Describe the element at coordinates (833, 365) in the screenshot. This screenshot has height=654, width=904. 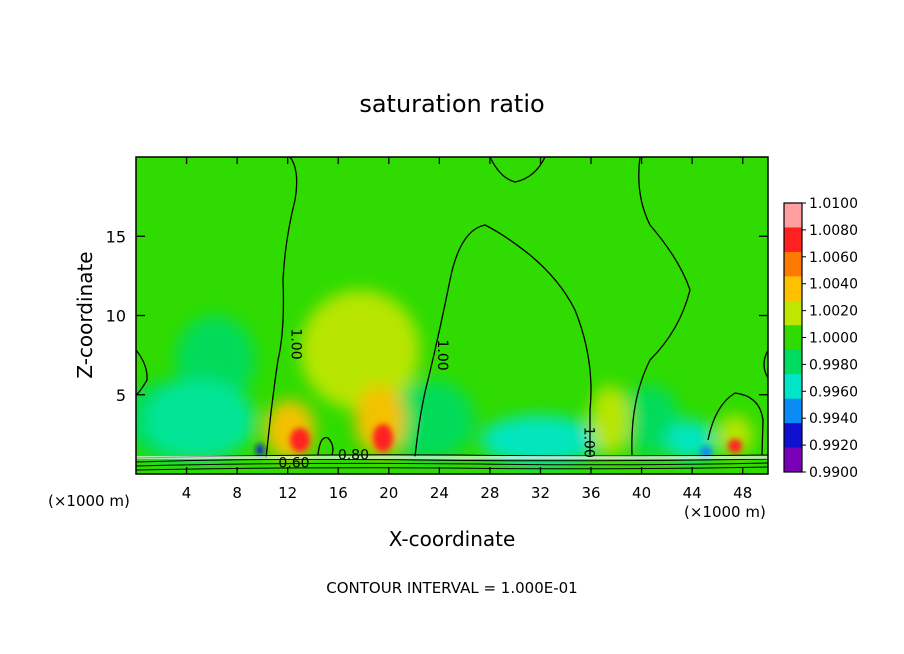
I see `colorbar-label: 0.9980` at that location.